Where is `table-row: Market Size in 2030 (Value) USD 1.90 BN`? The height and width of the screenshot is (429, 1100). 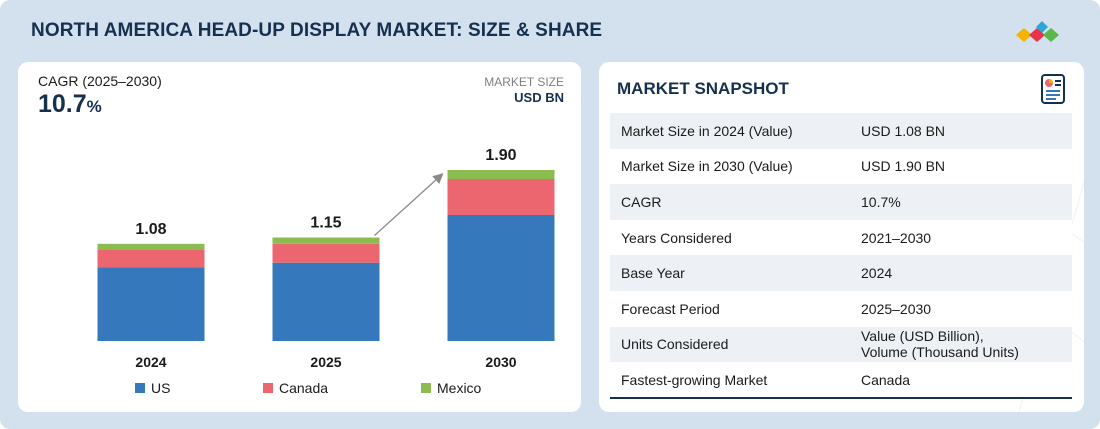 table-row: Market Size in 2030 (Value) USD 1.90 BN is located at coordinates (841, 166).